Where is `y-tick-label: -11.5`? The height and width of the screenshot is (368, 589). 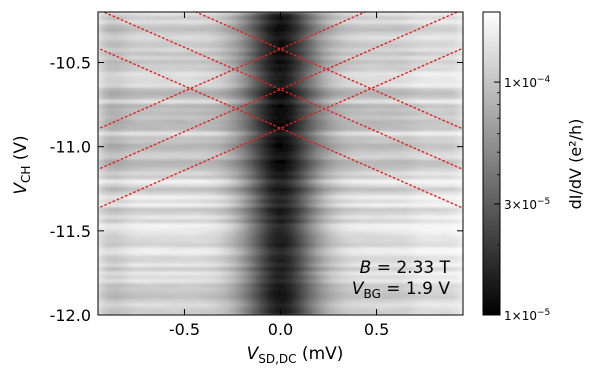
y-tick-label: -11.5 is located at coordinates (70, 231).